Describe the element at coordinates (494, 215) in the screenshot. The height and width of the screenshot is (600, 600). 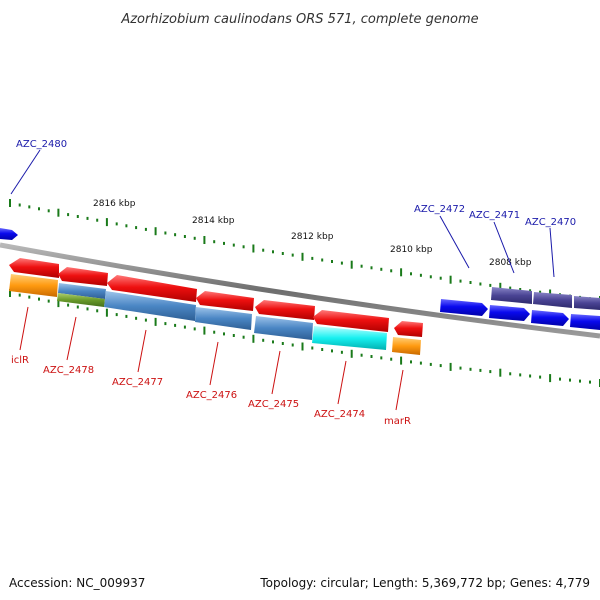
I see `label-azc2471: AZC_2471` at that location.